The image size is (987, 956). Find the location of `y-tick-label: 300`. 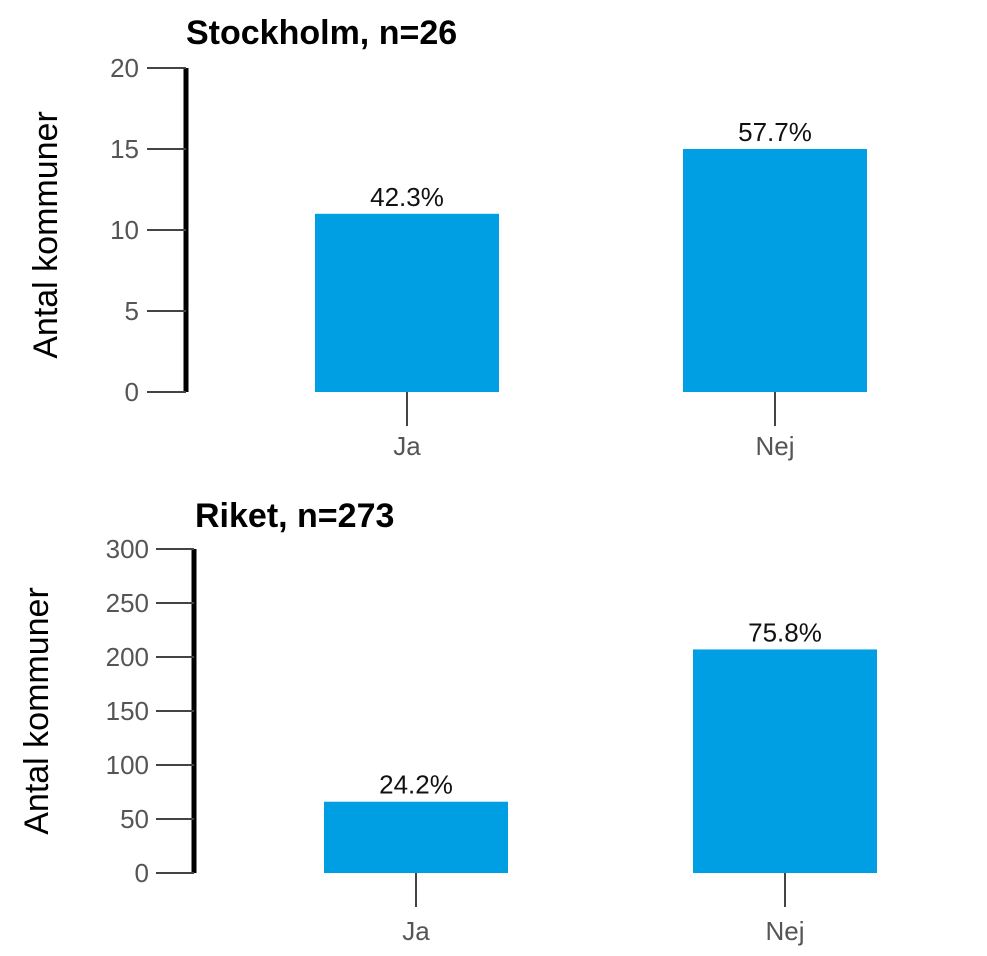

y-tick-label: 300 is located at coordinates (127, 549).